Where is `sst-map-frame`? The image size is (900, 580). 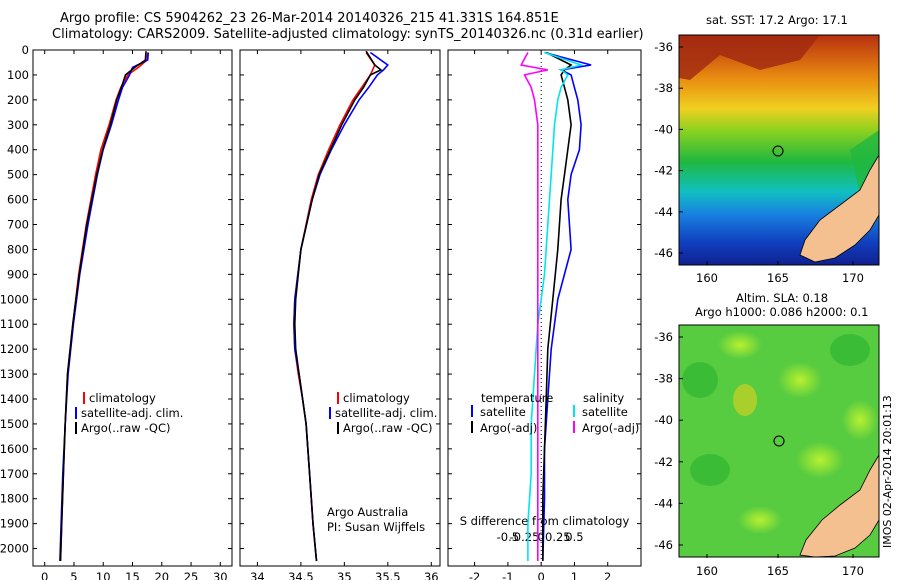
sst-map-frame is located at coordinates (779, 150).